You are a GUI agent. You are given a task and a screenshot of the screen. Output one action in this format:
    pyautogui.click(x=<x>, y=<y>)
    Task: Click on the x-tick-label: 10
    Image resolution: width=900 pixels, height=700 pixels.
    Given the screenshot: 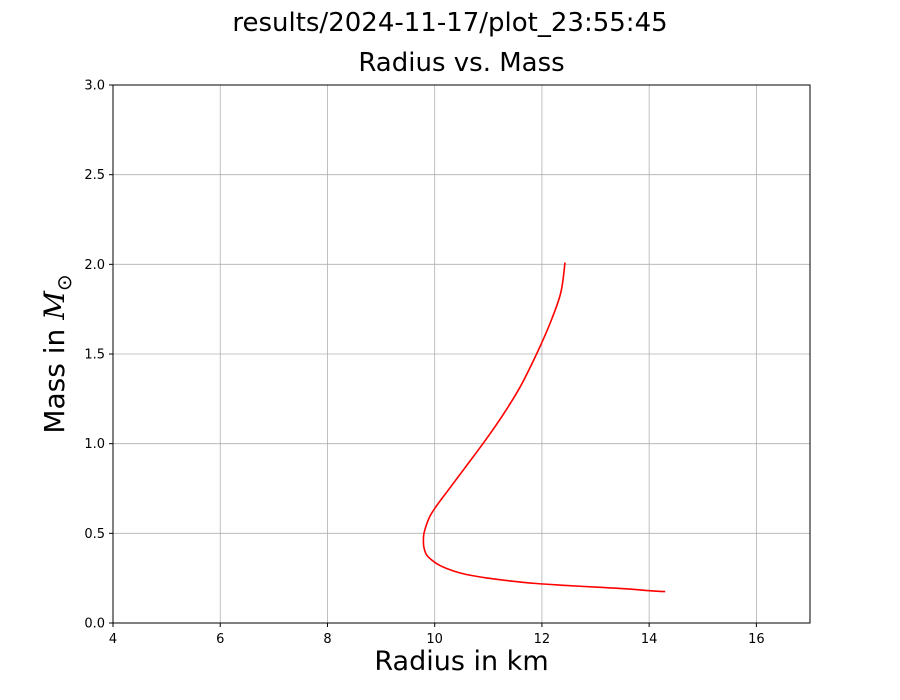 What is the action you would take?
    pyautogui.click(x=434, y=639)
    